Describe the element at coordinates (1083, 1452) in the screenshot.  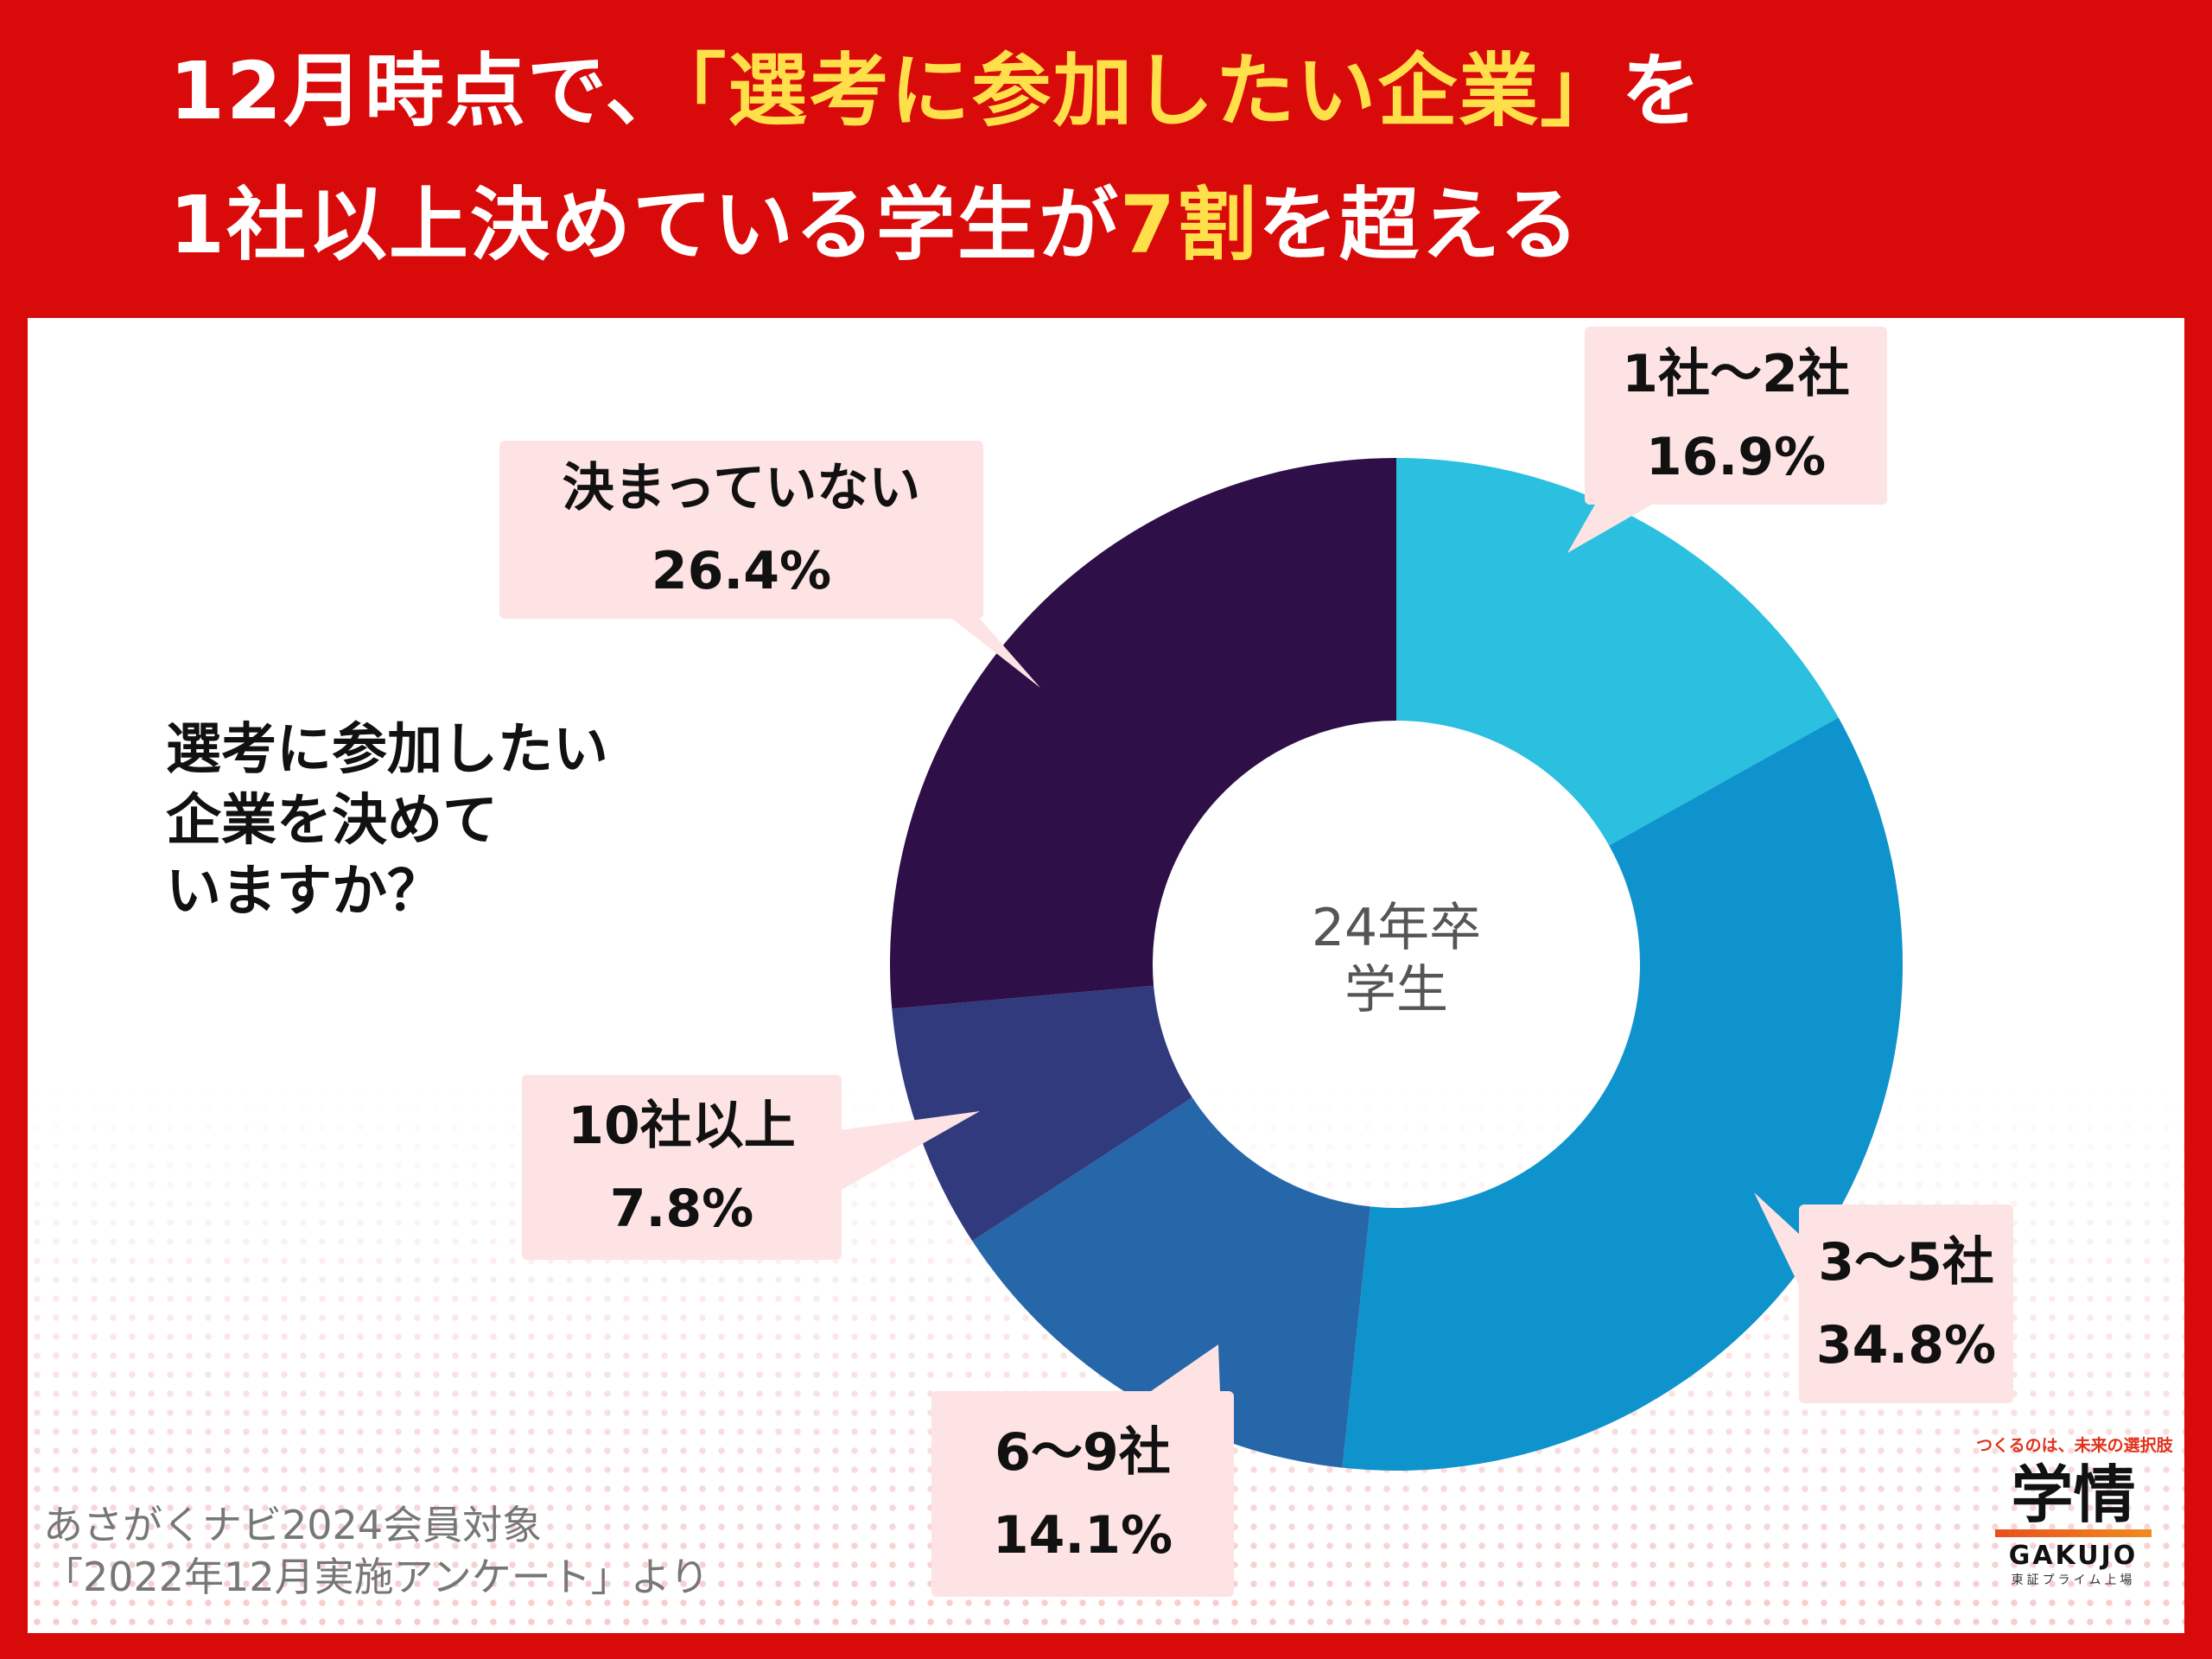
I see `slice-label: 6〜9社` at that location.